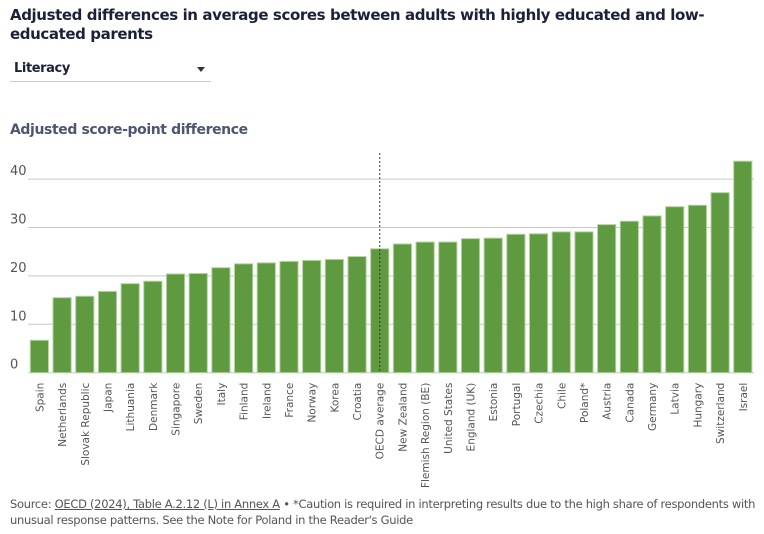 Image resolution: width=764 pixels, height=534 pixels. What do you see at coordinates (63, 415) in the screenshot?
I see `x-tick-label: Netherlands` at bounding box center [63, 415].